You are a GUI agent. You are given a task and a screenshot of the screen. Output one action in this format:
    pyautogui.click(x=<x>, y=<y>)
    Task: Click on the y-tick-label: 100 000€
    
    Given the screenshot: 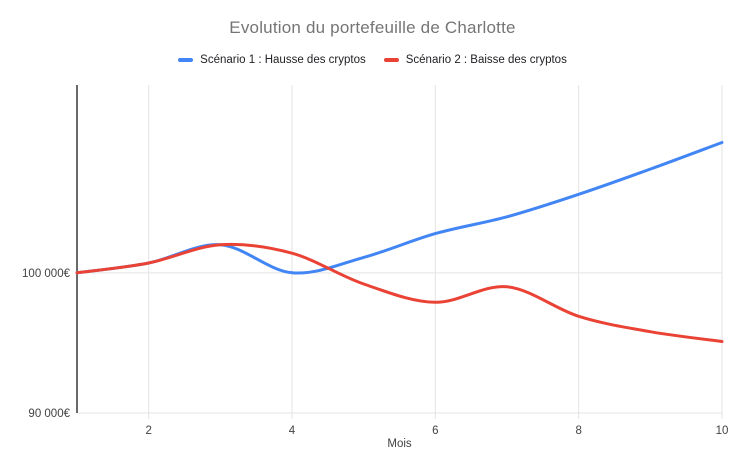 What is the action you would take?
    pyautogui.click(x=46, y=274)
    